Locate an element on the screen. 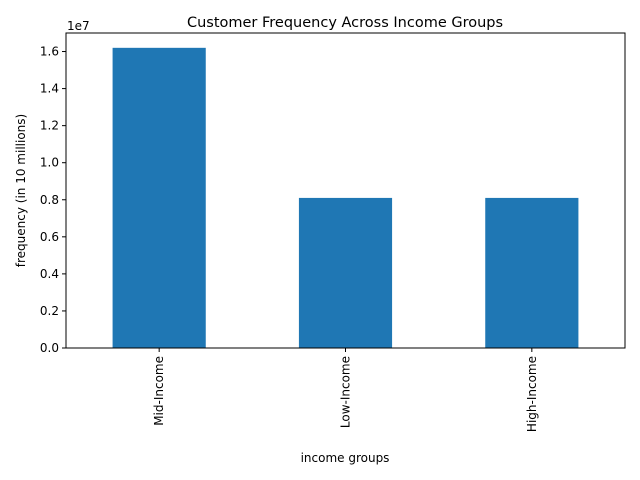 The width and height of the screenshot is (640, 480). x-tick-label: High-Income is located at coordinates (532, 394).